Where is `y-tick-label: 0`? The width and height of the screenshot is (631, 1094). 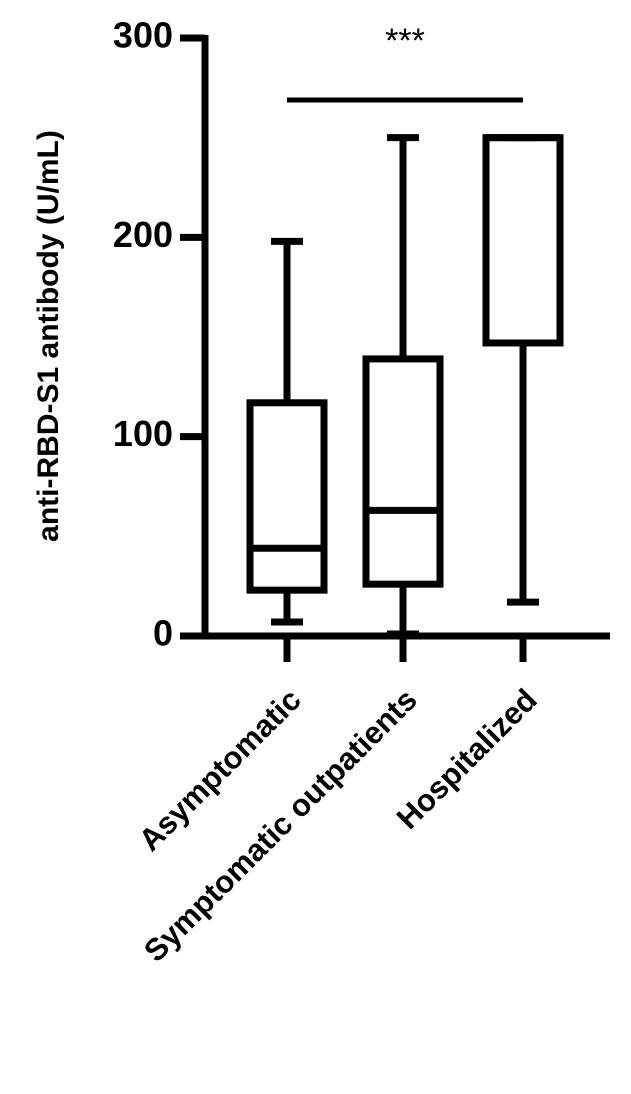
y-tick-label: 0 is located at coordinates (163, 633).